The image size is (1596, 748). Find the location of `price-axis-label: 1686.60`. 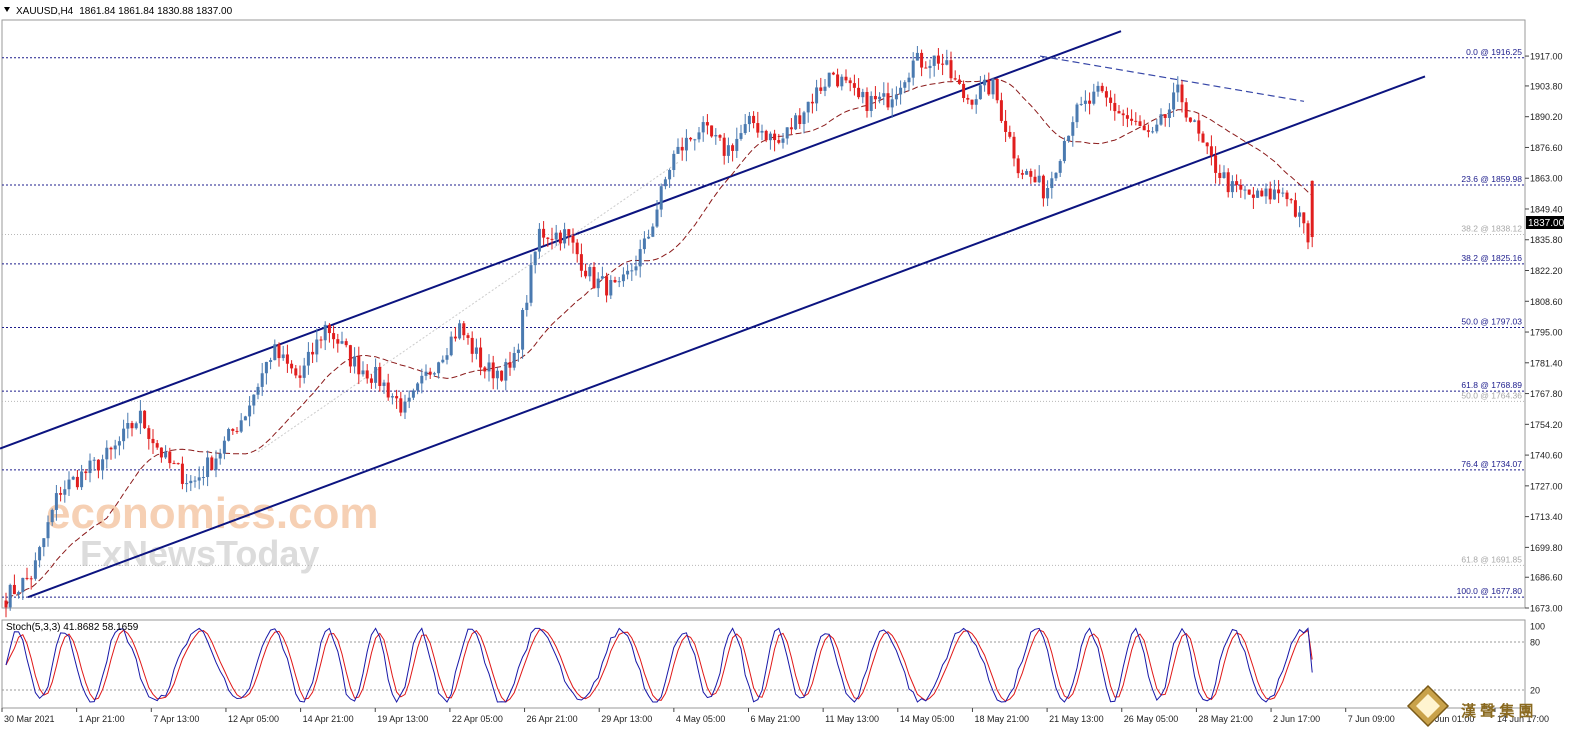

price-axis-label: 1686.60 is located at coordinates (1546, 578).